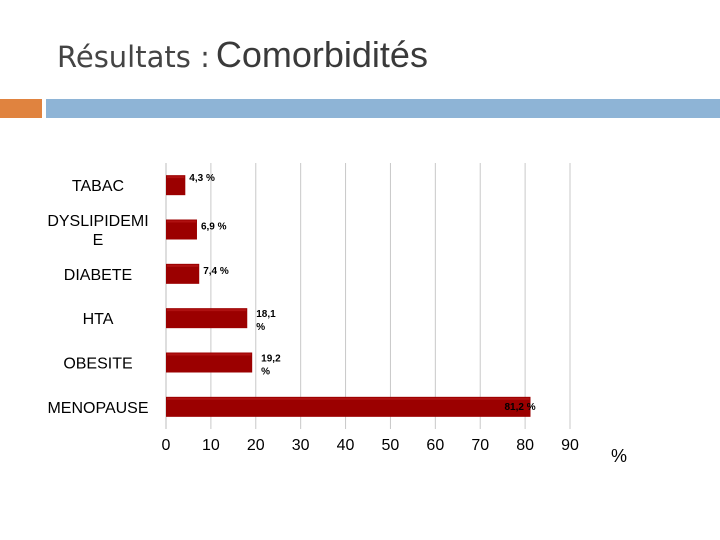  Describe the element at coordinates (202, 178) in the screenshot. I see `data-label: 4,3 %` at that location.